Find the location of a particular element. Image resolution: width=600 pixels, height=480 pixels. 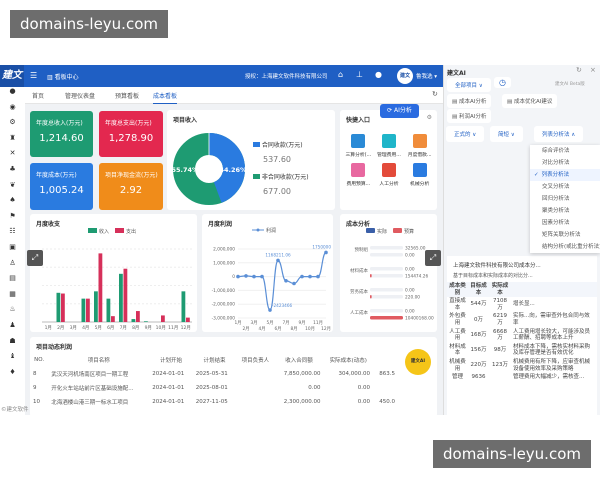

column-header: 项目负责人 is located at coordinates (255, 361).